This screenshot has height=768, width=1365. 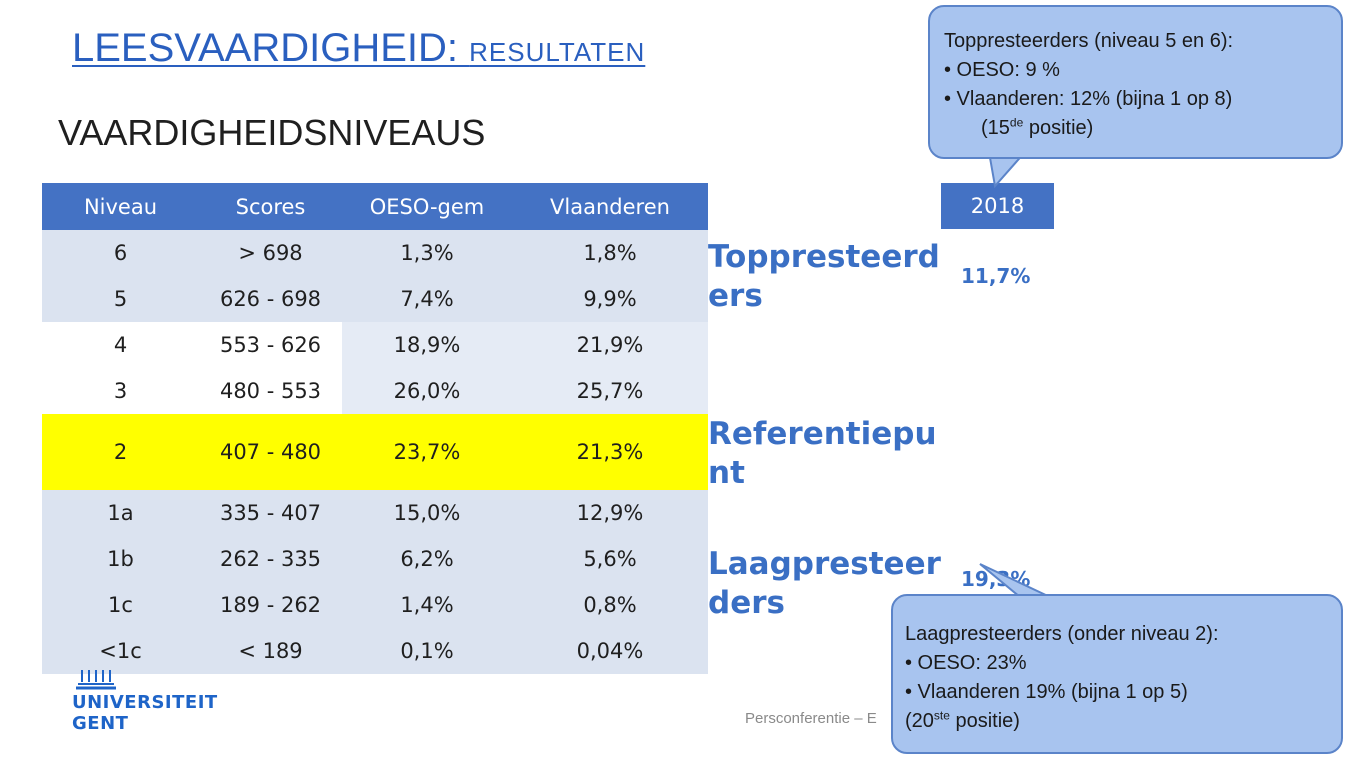 What do you see at coordinates (427, 206) in the screenshot?
I see `header-oeso-gem: OESO-gem` at bounding box center [427, 206].